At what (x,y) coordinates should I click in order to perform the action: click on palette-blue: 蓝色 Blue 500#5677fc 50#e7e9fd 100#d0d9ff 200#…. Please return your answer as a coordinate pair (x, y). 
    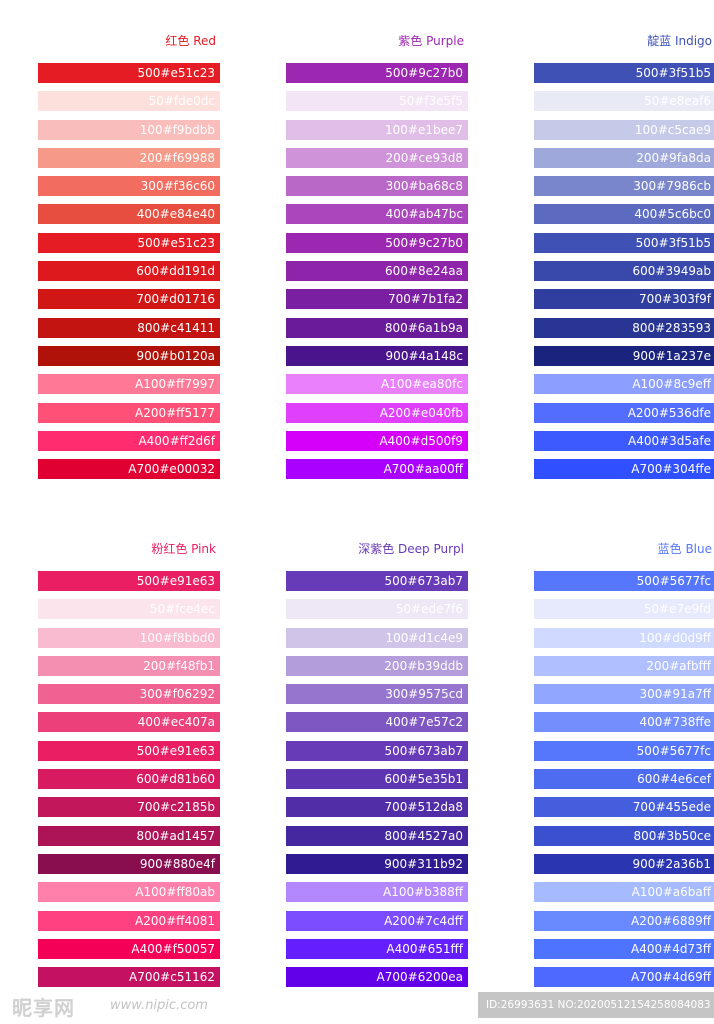
    Looking at the image, I should click on (624, 767).